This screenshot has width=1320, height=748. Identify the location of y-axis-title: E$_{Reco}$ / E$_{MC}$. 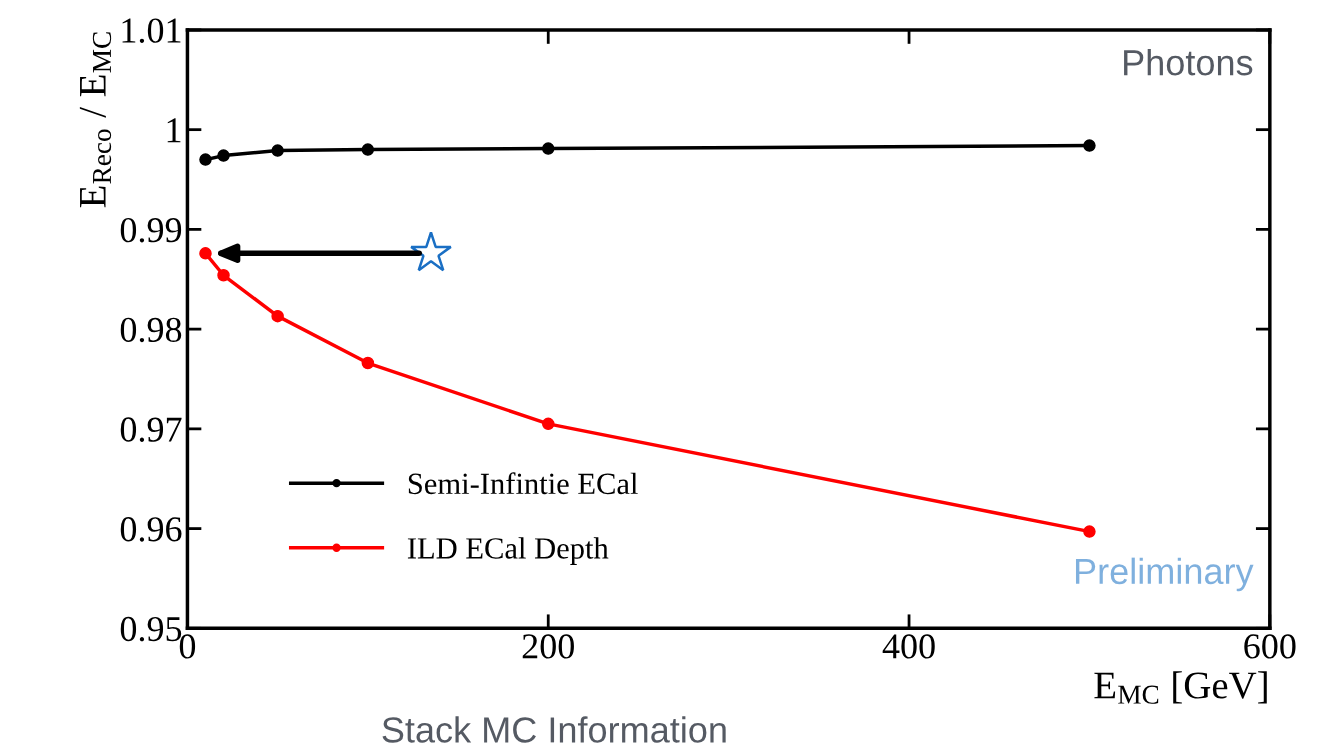
(95, 120).